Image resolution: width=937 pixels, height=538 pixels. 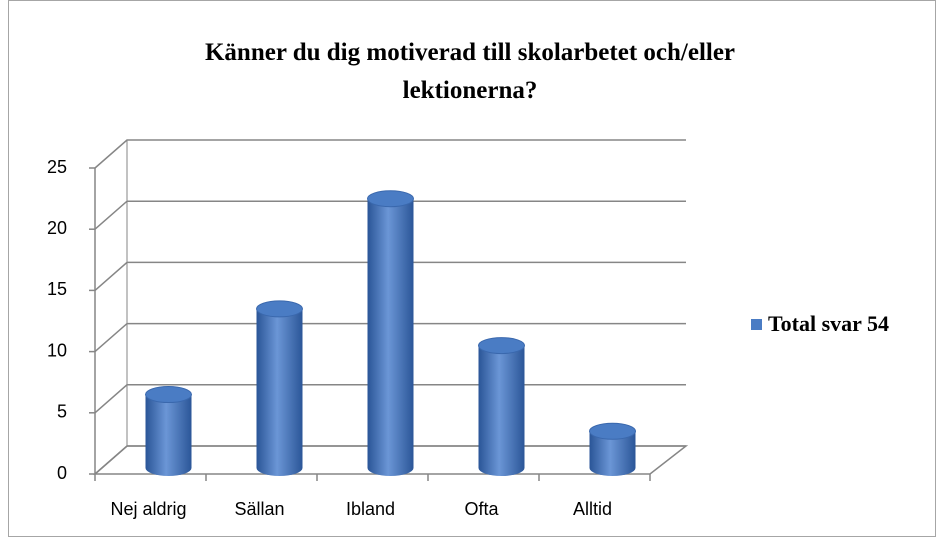 I want to click on legend-swatch, so click(x=756, y=324).